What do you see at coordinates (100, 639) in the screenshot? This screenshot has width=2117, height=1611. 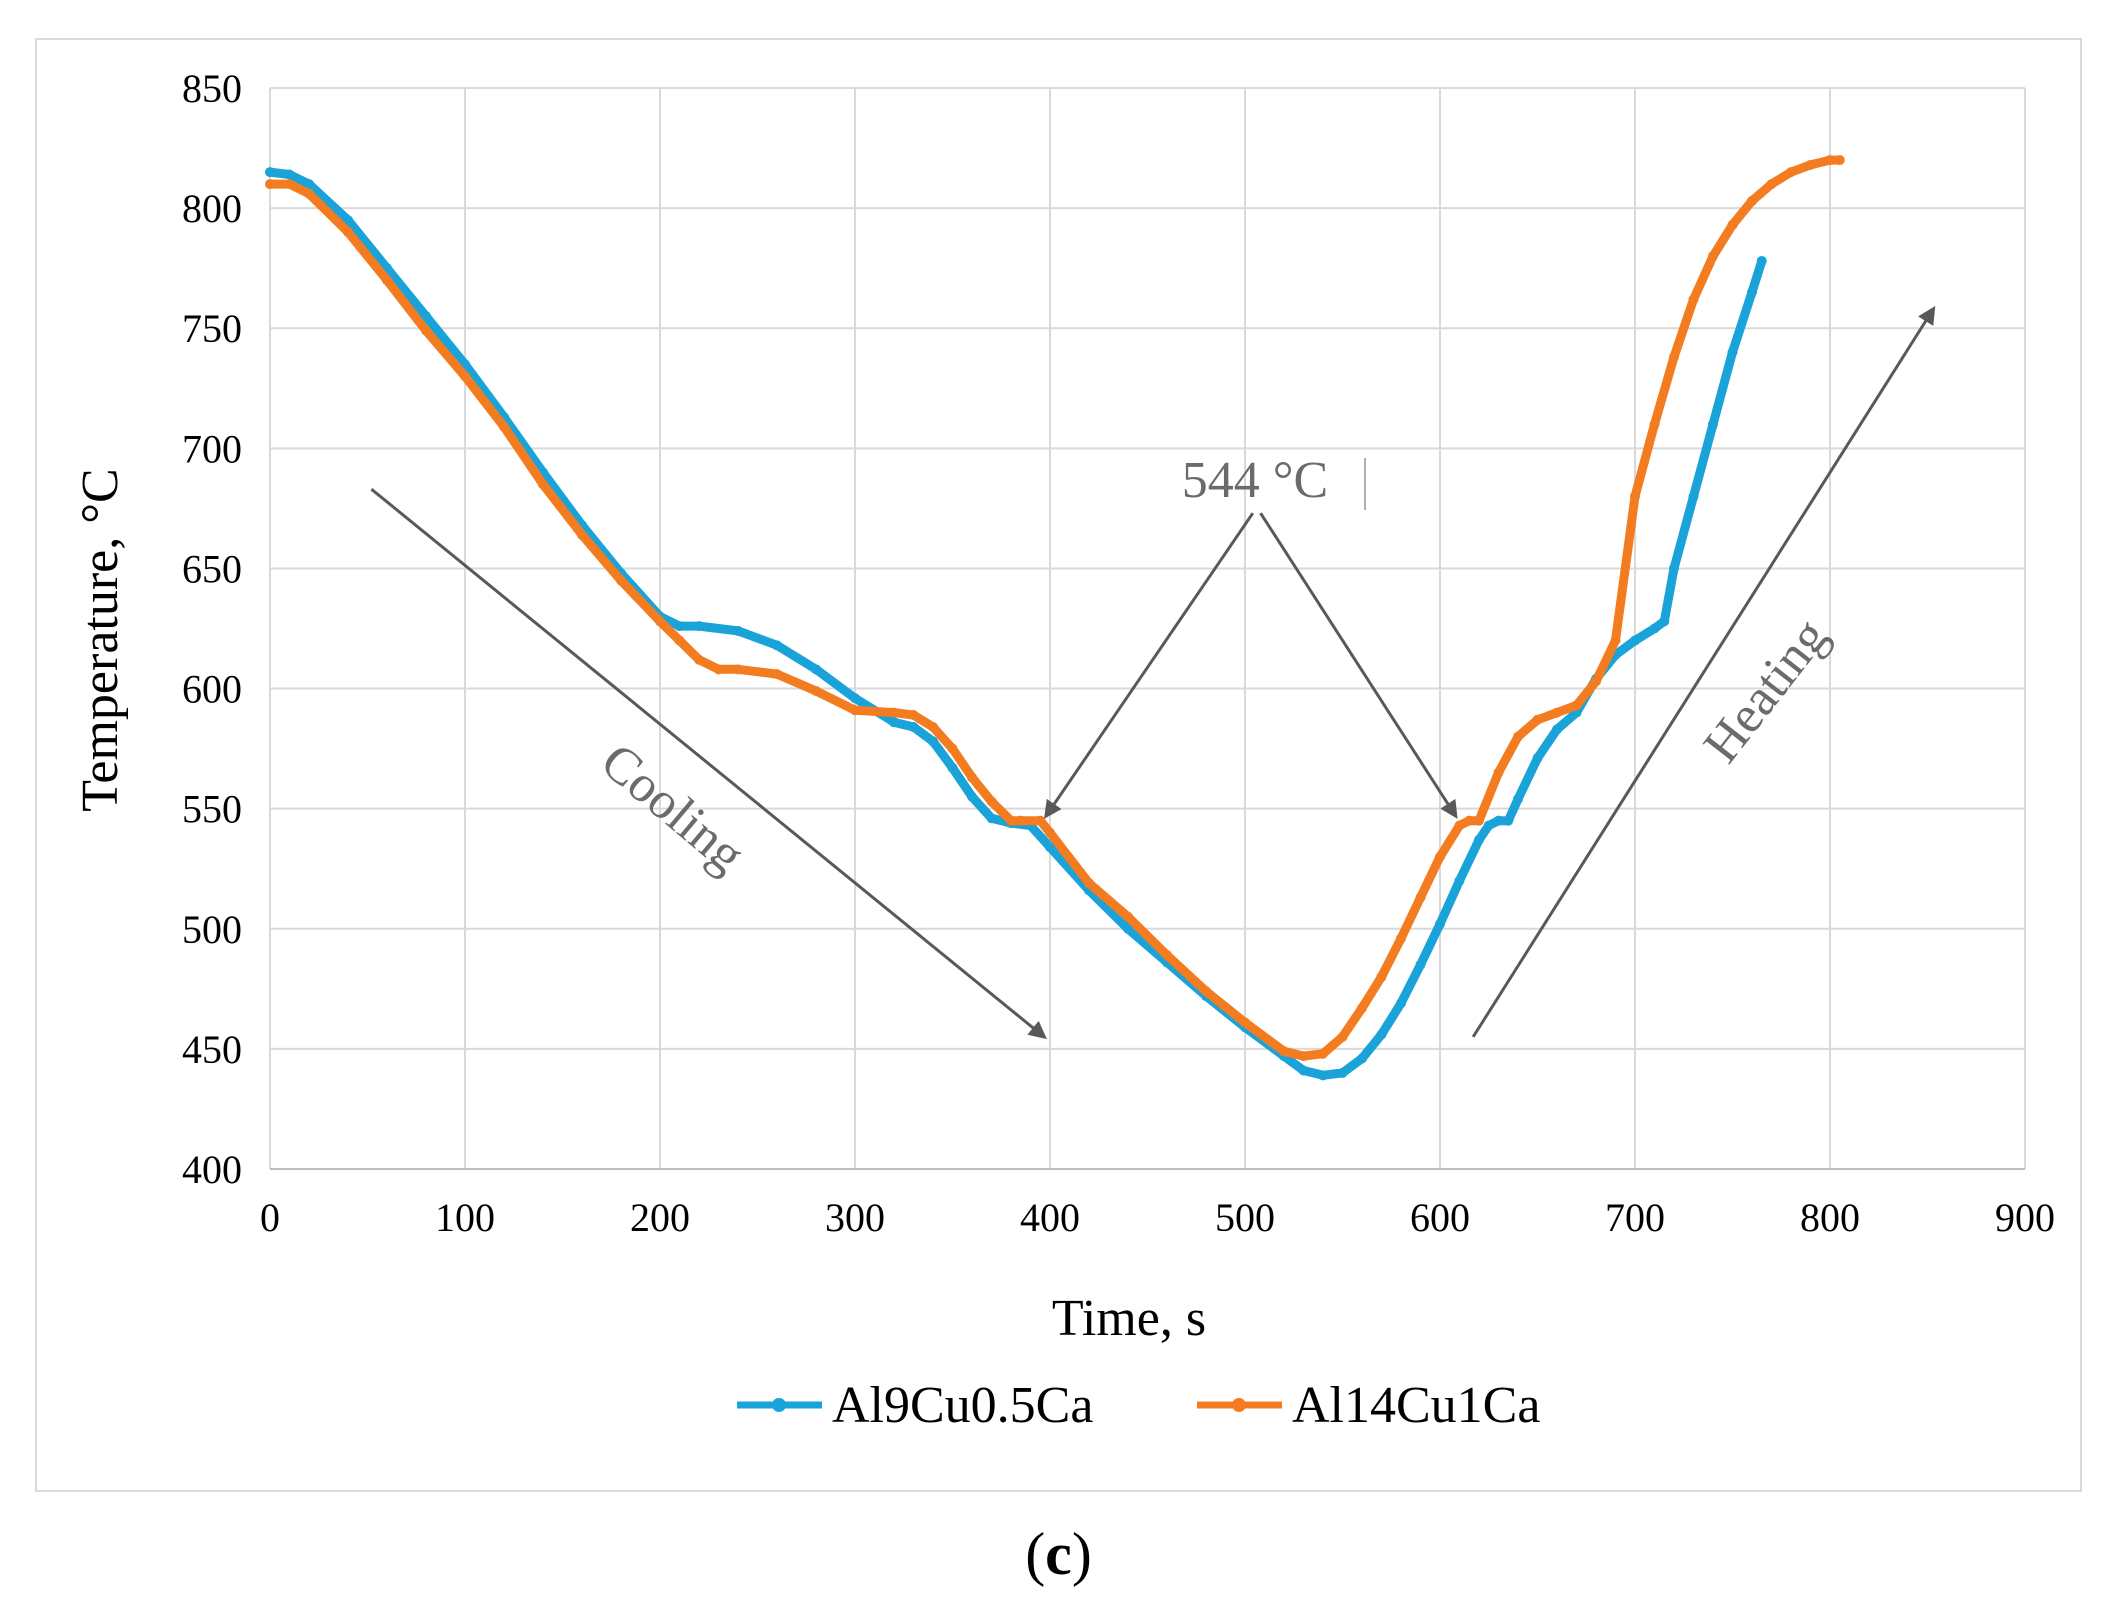 I see `y-axis-title: Temperature, °C` at bounding box center [100, 639].